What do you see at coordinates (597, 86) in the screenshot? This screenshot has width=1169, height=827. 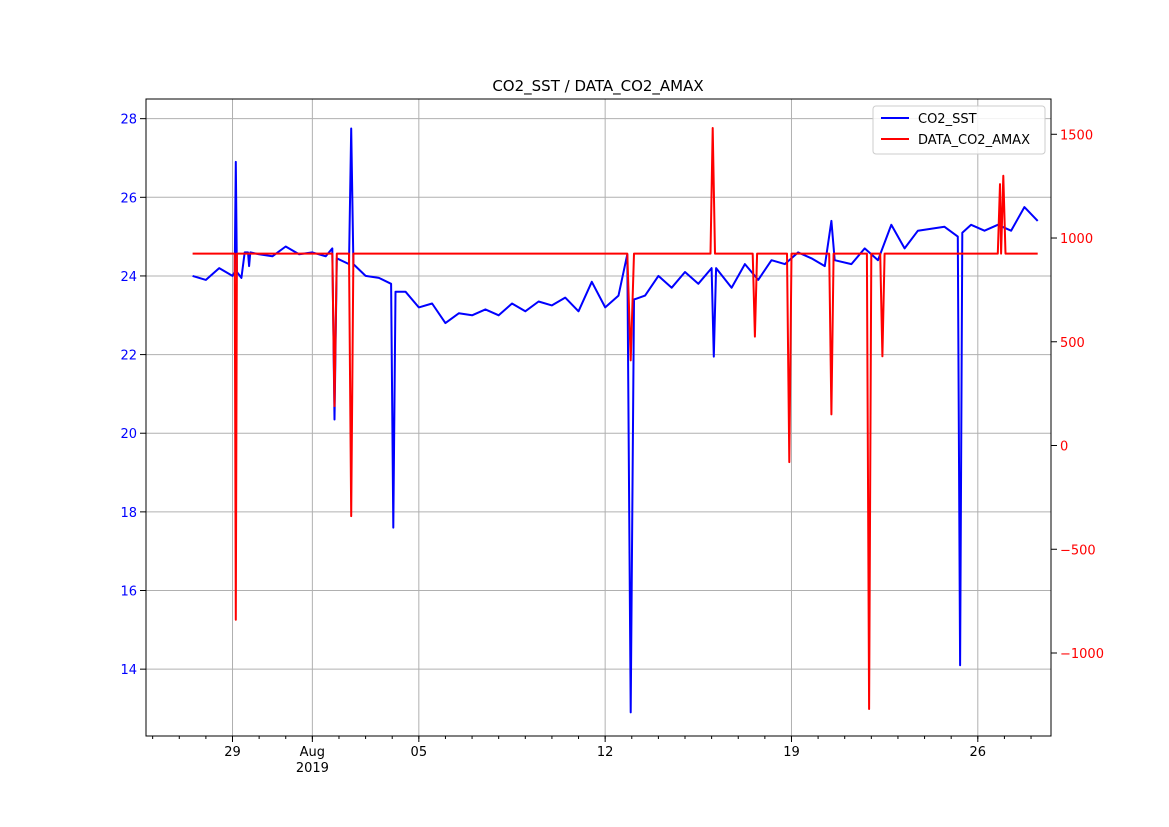 I see `chart-title: CO2_SST / DATA_CO2_AMAX` at bounding box center [597, 86].